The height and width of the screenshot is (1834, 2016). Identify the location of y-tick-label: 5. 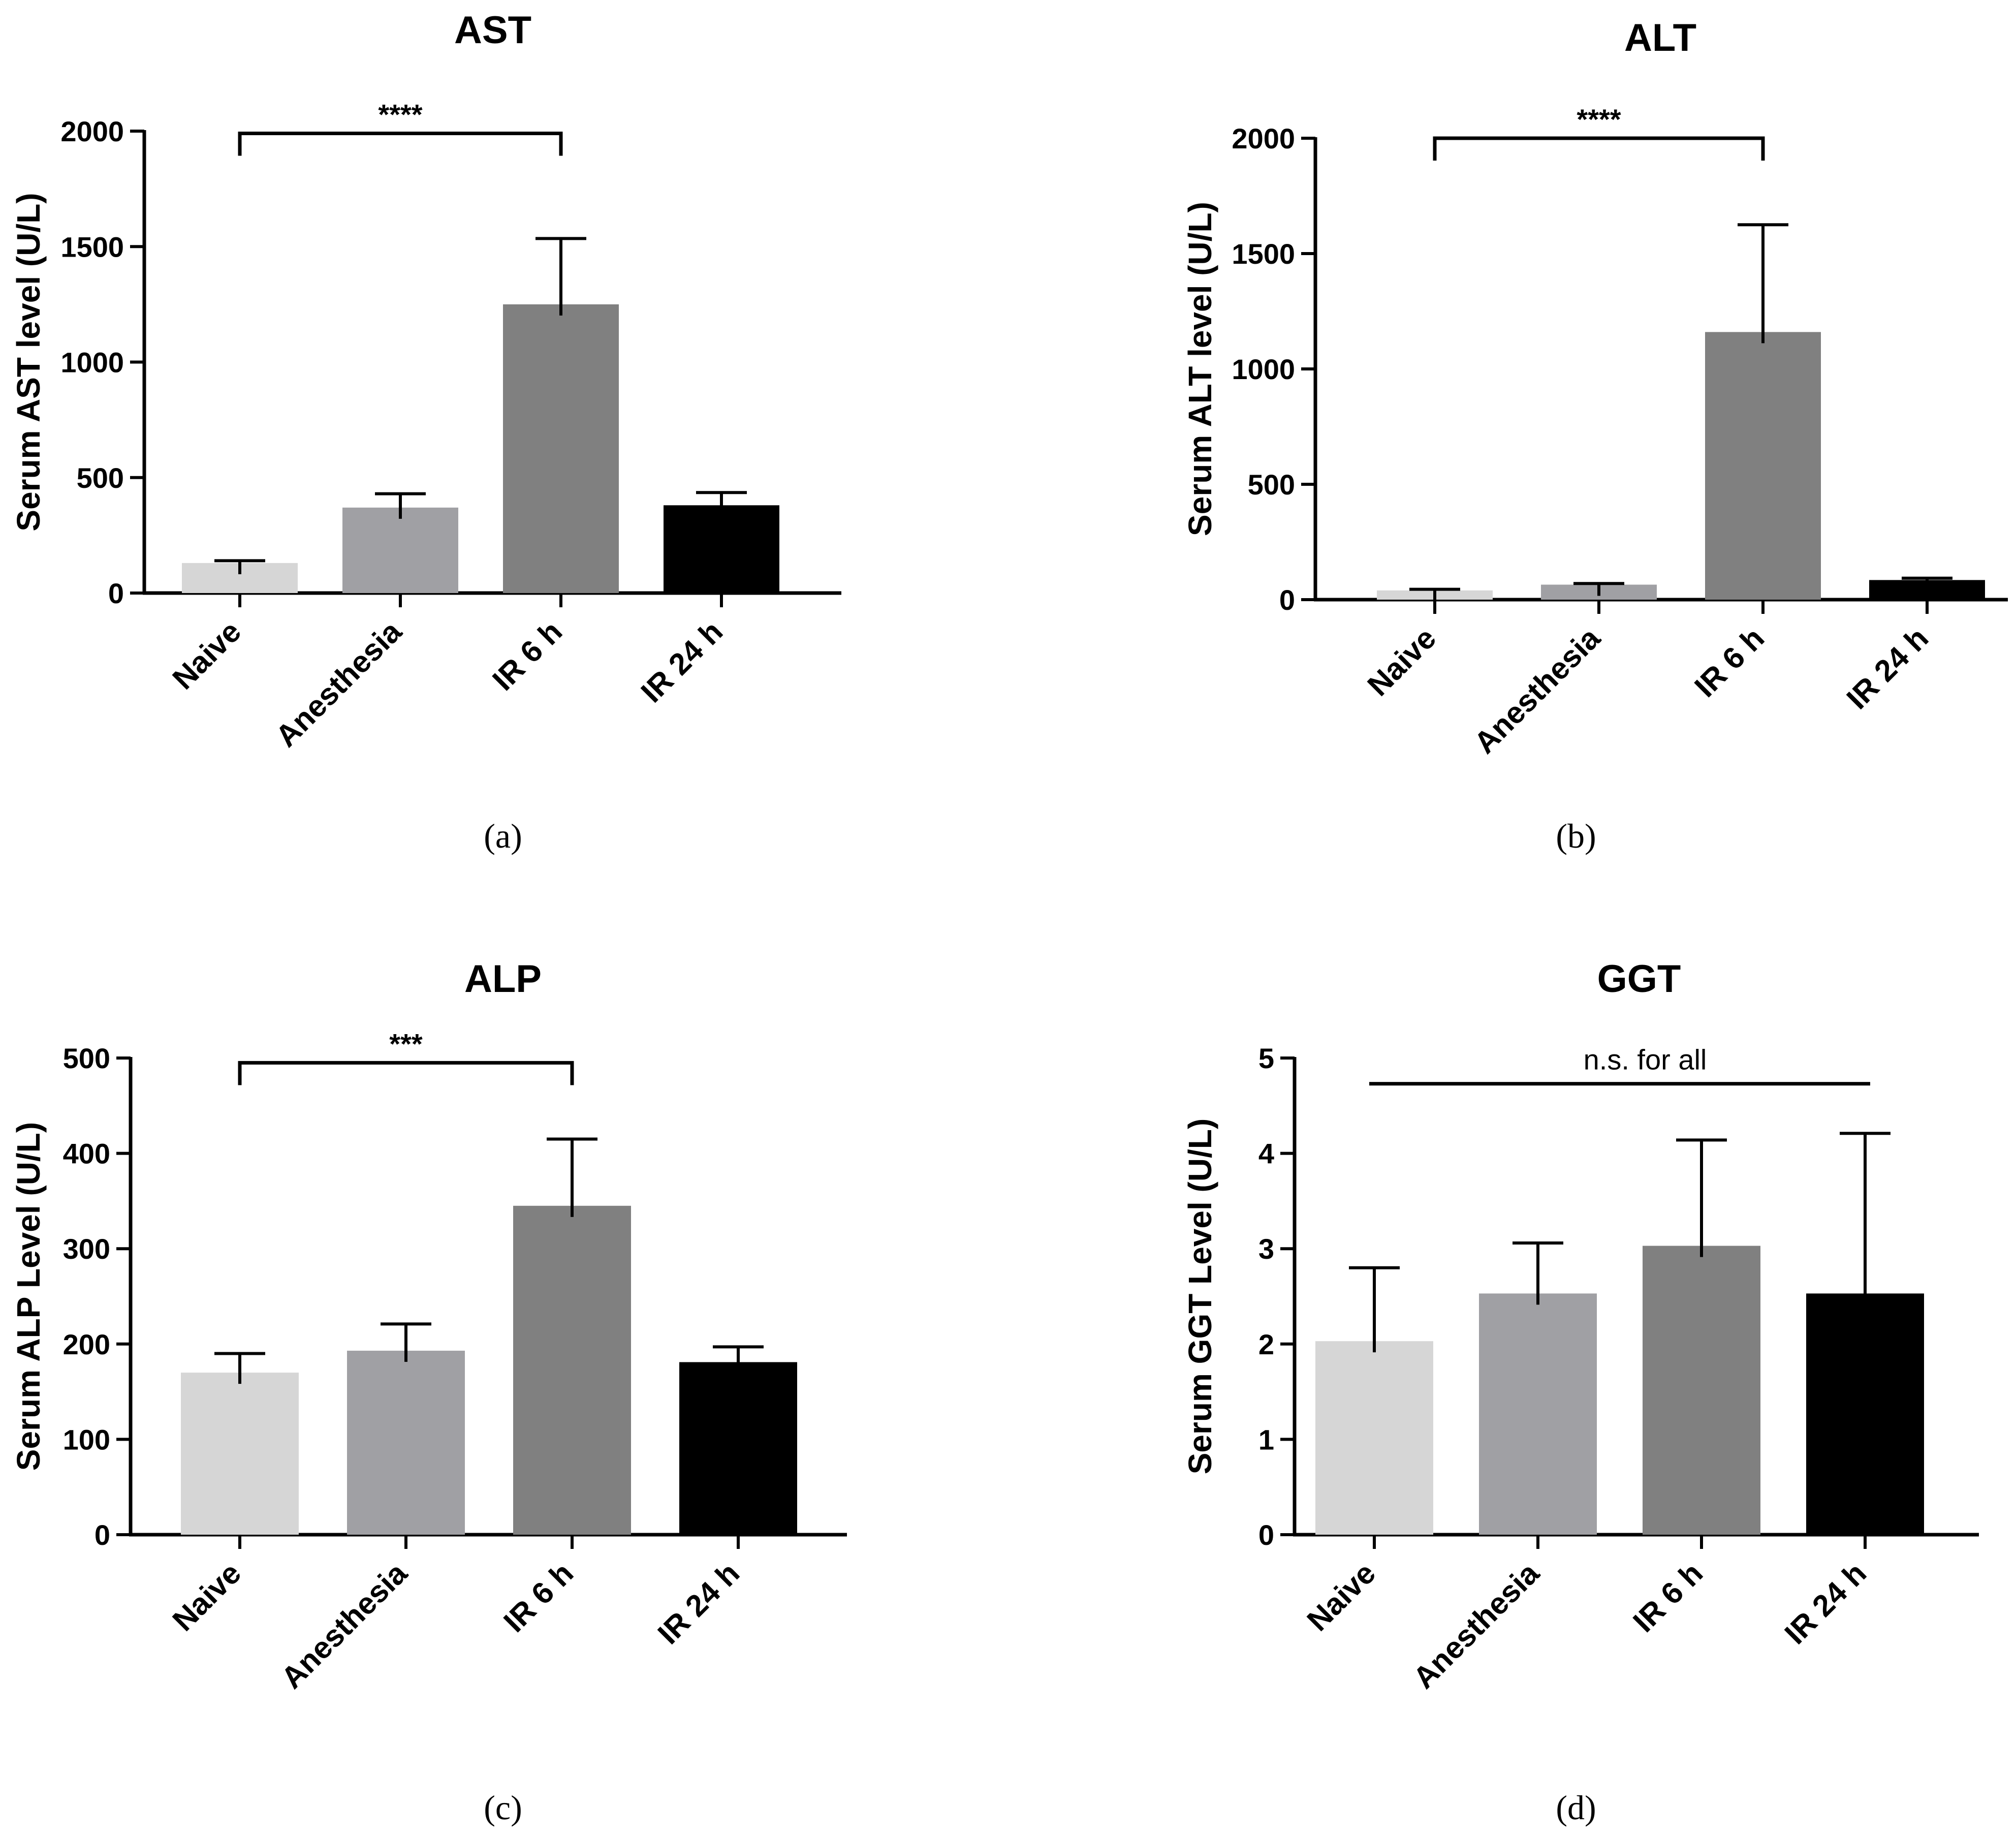
(1266, 1058).